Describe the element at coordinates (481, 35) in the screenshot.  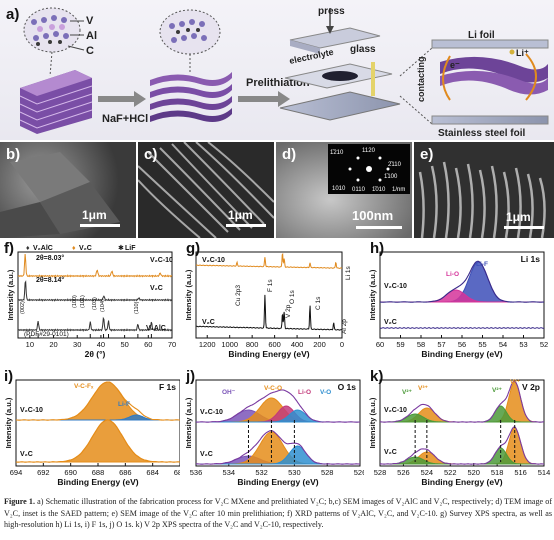
I see `li-foil-label: Li foil` at that location.